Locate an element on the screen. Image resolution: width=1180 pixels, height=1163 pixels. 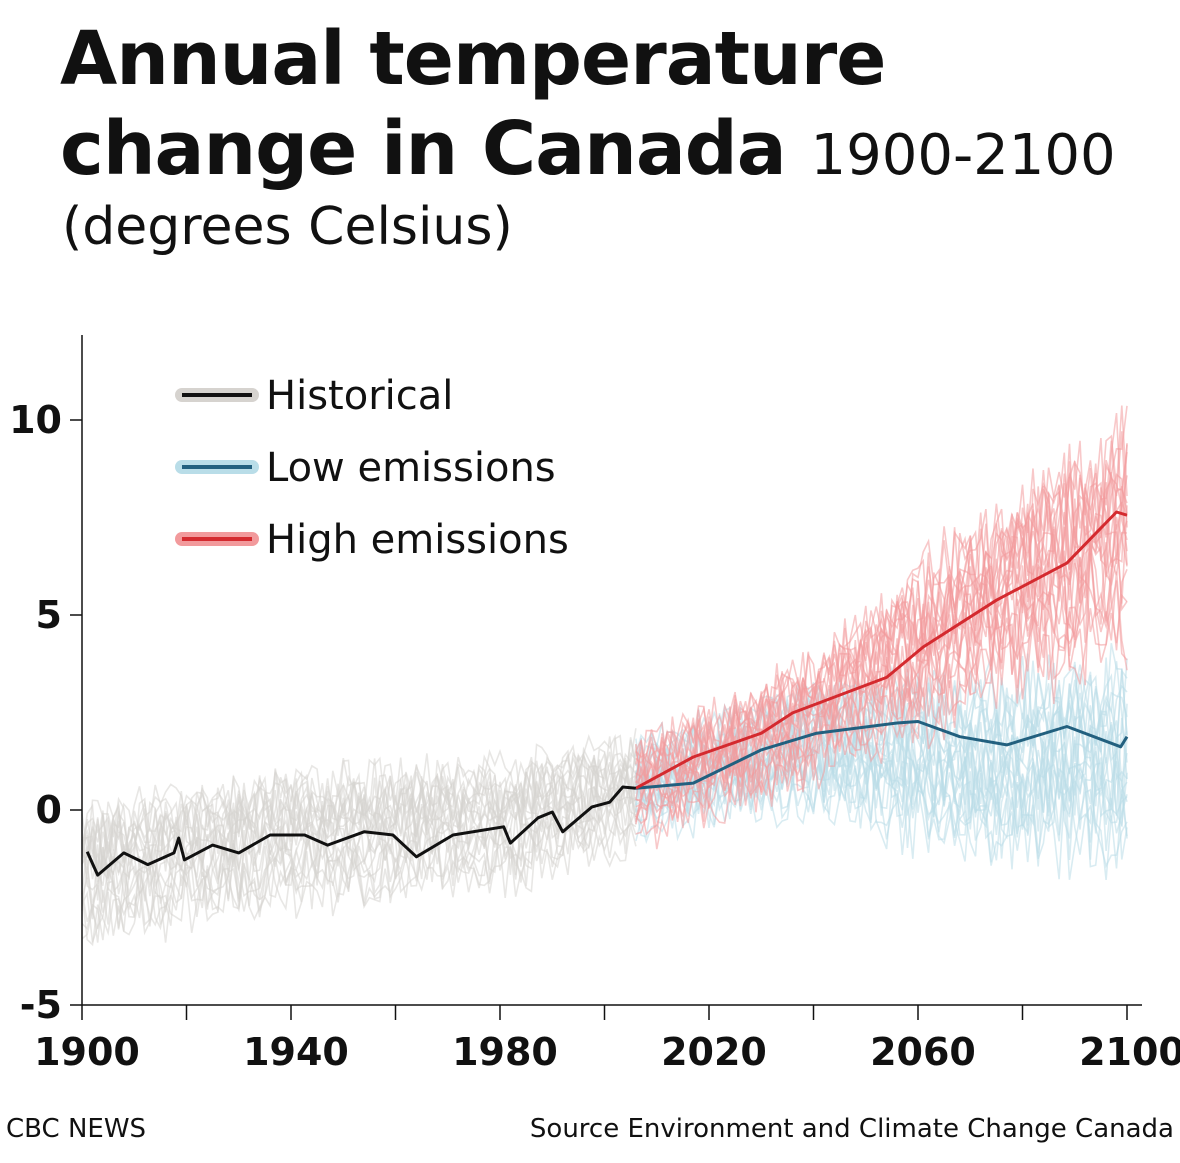
series-line-low-emissions is located at coordinates (882, 755).